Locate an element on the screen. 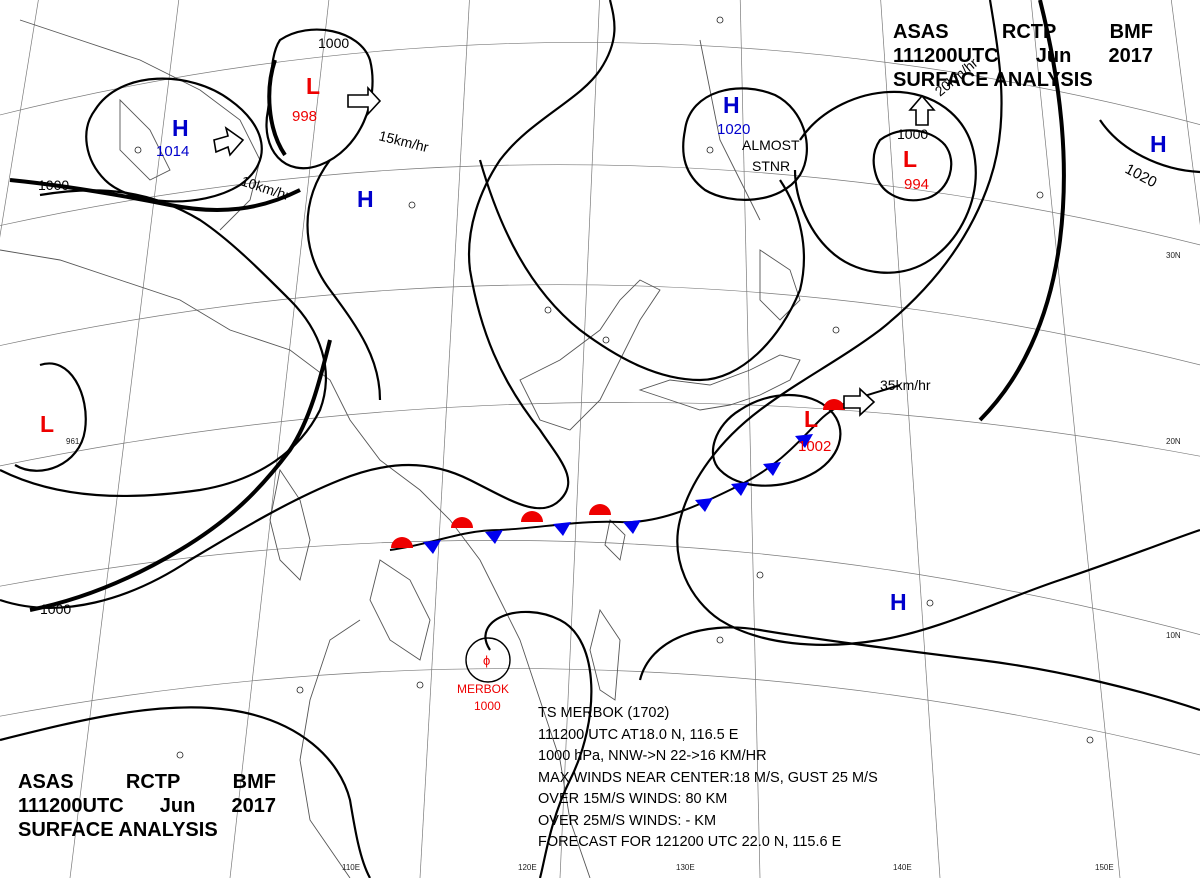  lon-label: 110E is located at coordinates (351, 867).